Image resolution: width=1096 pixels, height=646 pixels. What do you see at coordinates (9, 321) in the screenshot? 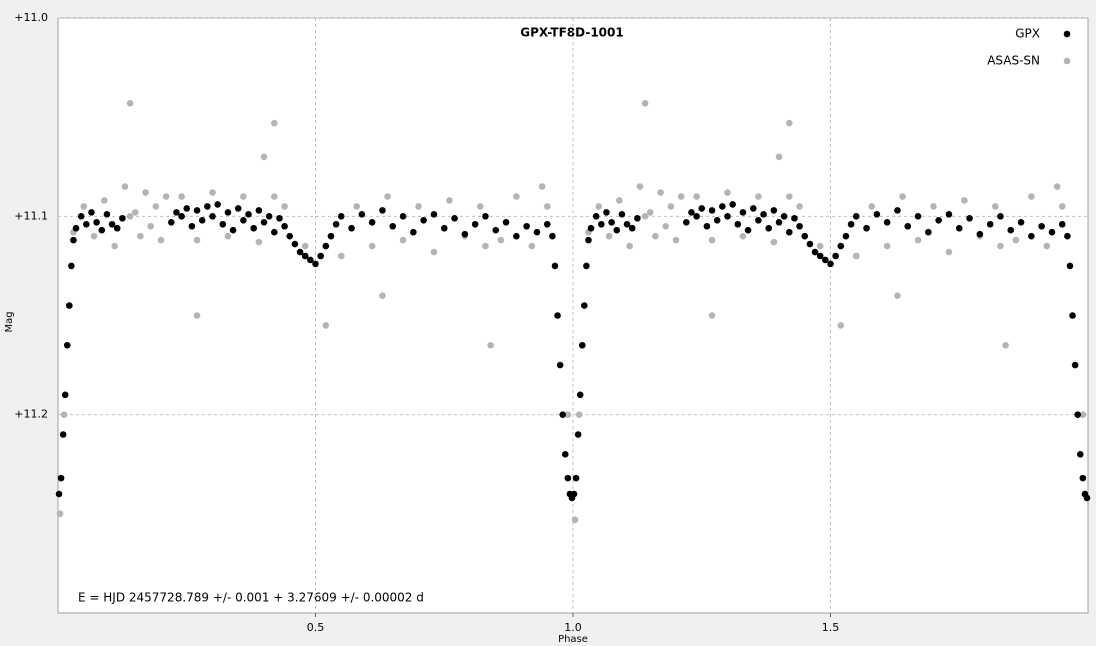
I see `y-axis-label: Mag` at bounding box center [9, 321].